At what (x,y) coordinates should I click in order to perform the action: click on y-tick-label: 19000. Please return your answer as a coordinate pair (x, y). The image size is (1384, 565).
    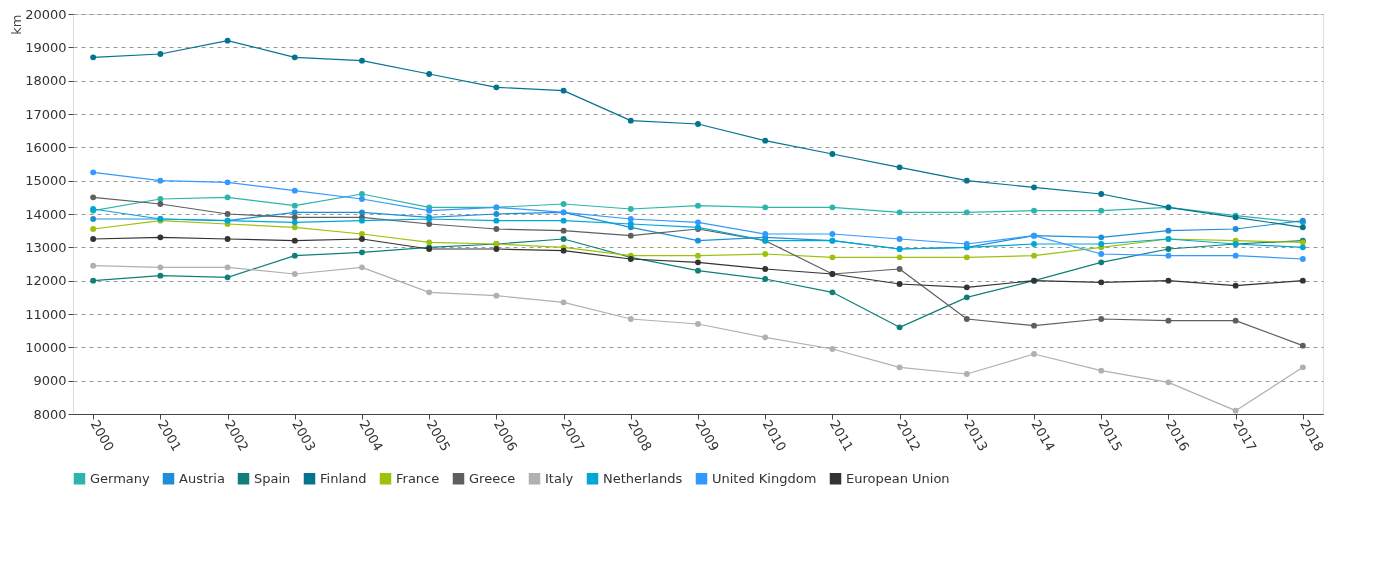
    Looking at the image, I should click on (46, 47).